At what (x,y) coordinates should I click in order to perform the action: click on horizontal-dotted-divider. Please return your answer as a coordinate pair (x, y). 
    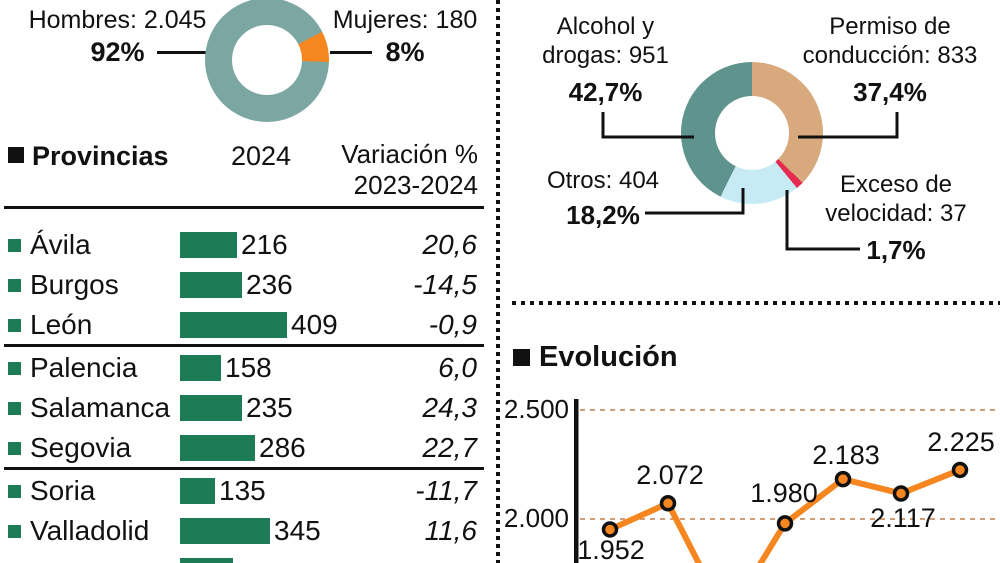
    Looking at the image, I should click on (756, 303).